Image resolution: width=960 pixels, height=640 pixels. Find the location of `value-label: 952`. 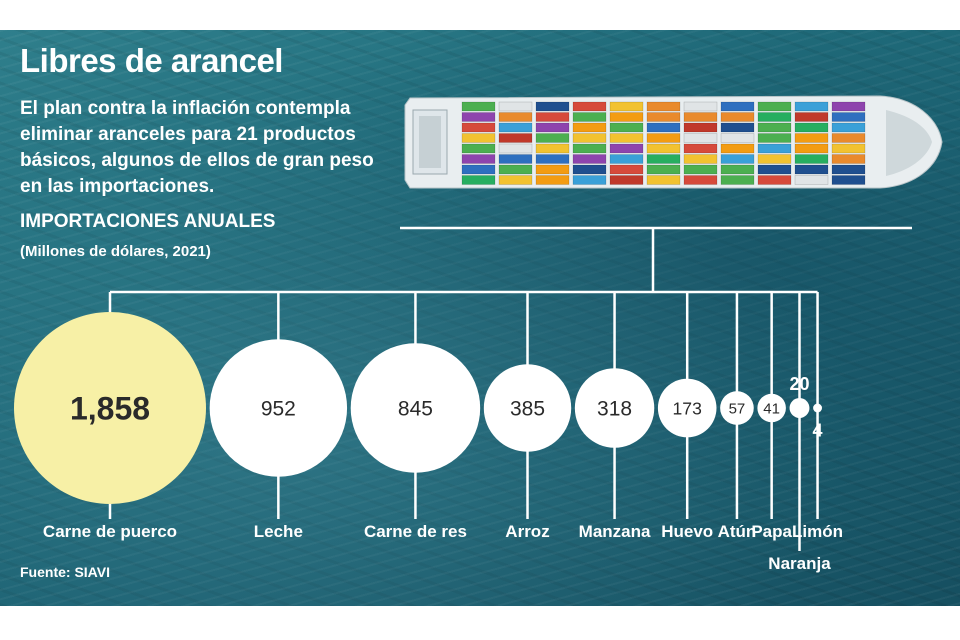

value-label: 952 is located at coordinates (278, 409).